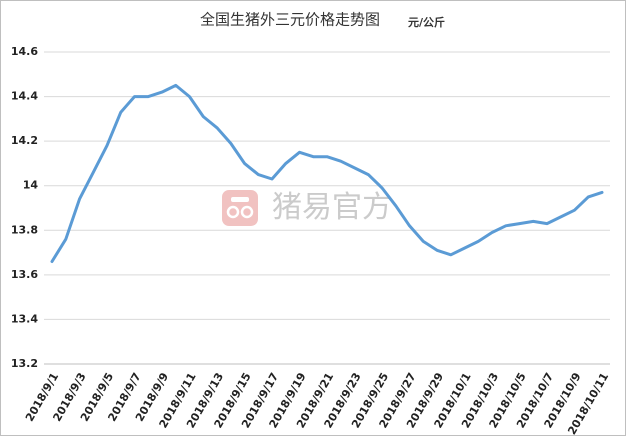 The height and width of the screenshot is (436, 626). What do you see at coordinates (24, 51) in the screenshot?
I see `y-tick-label: 14.6` at bounding box center [24, 51].